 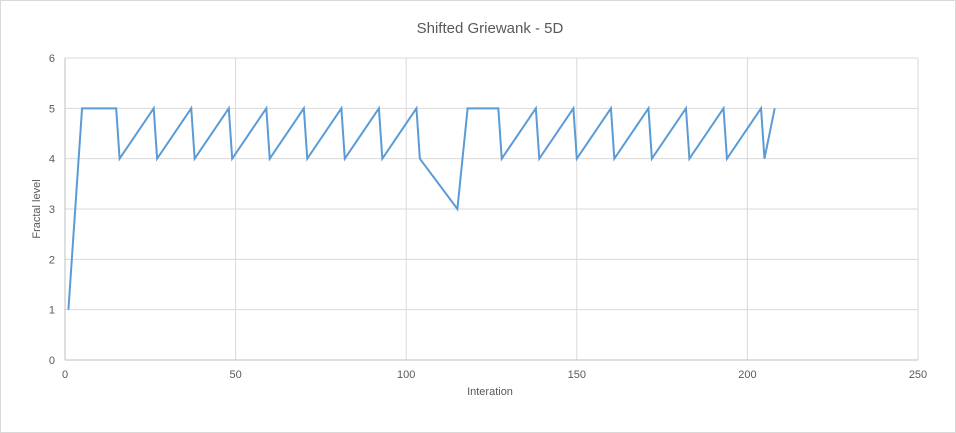 I want to click on x-tick-label: 100, so click(x=406, y=375).